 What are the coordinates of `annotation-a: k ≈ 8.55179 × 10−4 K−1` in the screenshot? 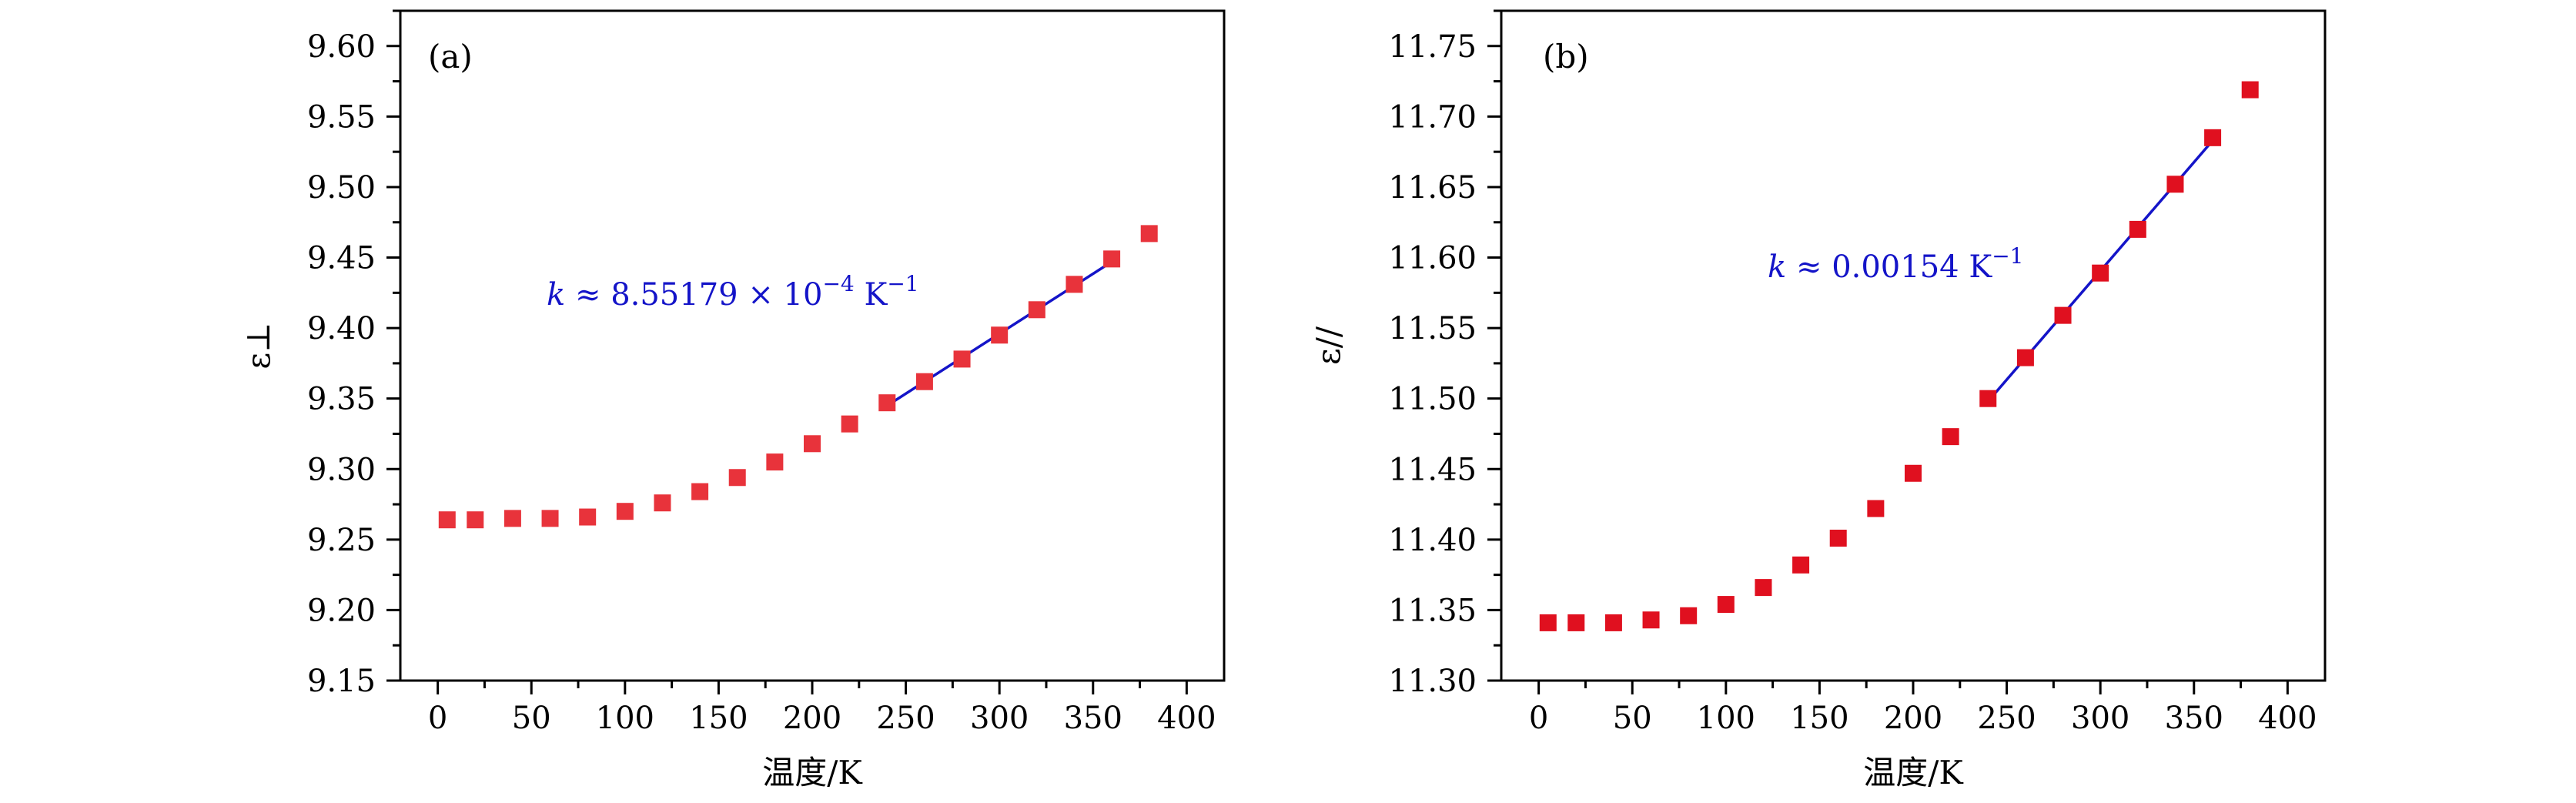 It's located at (733, 292).